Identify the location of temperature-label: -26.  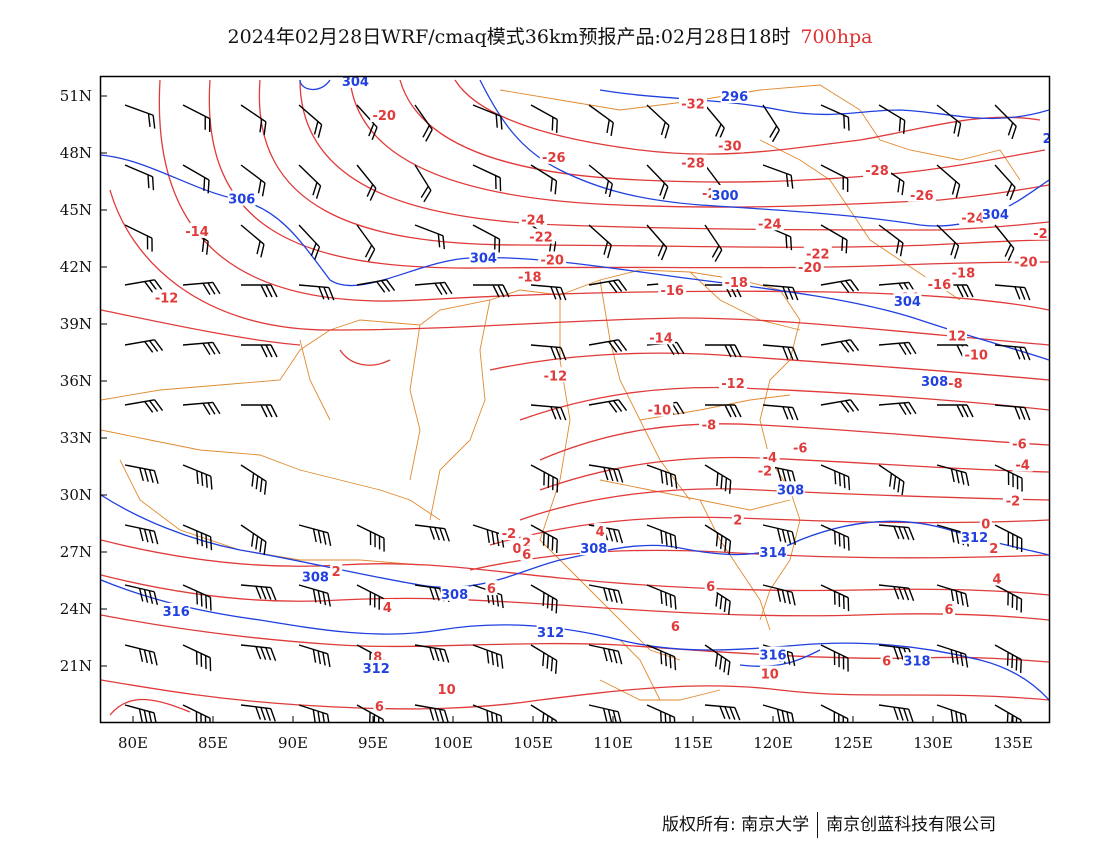
(922, 196).